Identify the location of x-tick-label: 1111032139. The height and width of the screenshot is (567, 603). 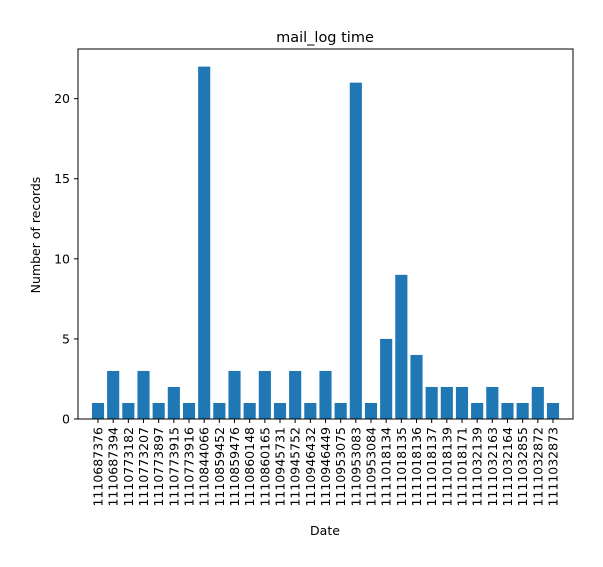
(477, 467).